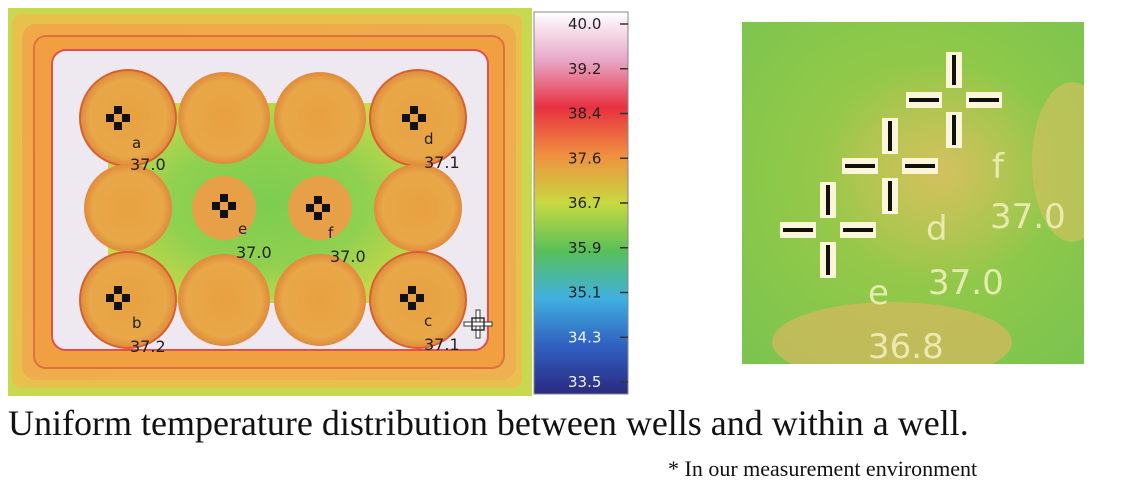  I want to click on well-label-a: a, so click(136, 143).